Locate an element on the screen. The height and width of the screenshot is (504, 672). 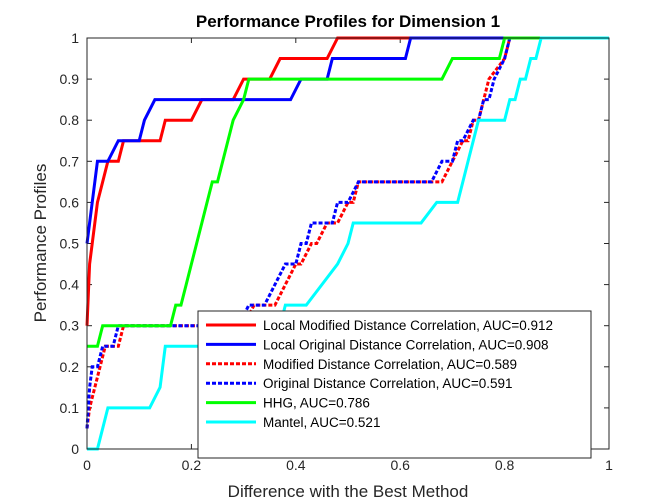
legend-label: Original Distance Correlation, AUC=0.591 is located at coordinates (388, 383).